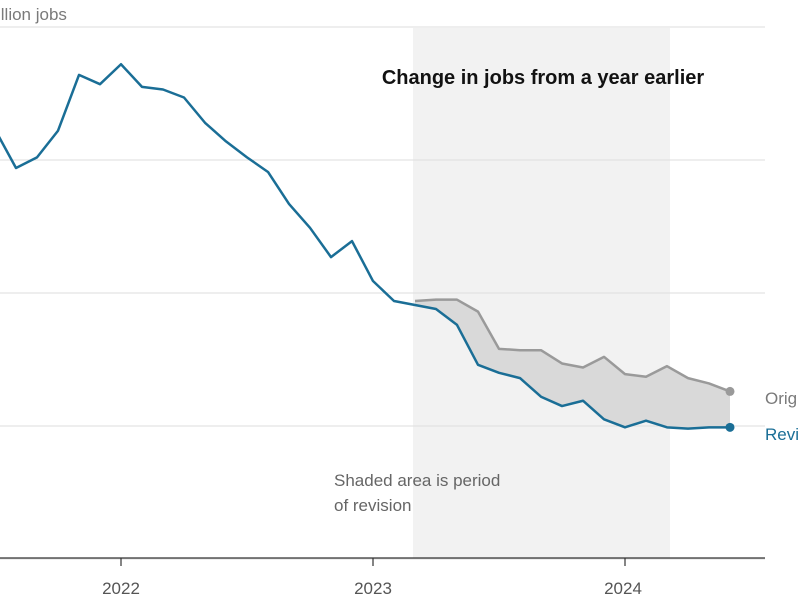 The image size is (800, 600). What do you see at coordinates (730, 427) in the screenshot?
I see `end-point-revised` at bounding box center [730, 427].